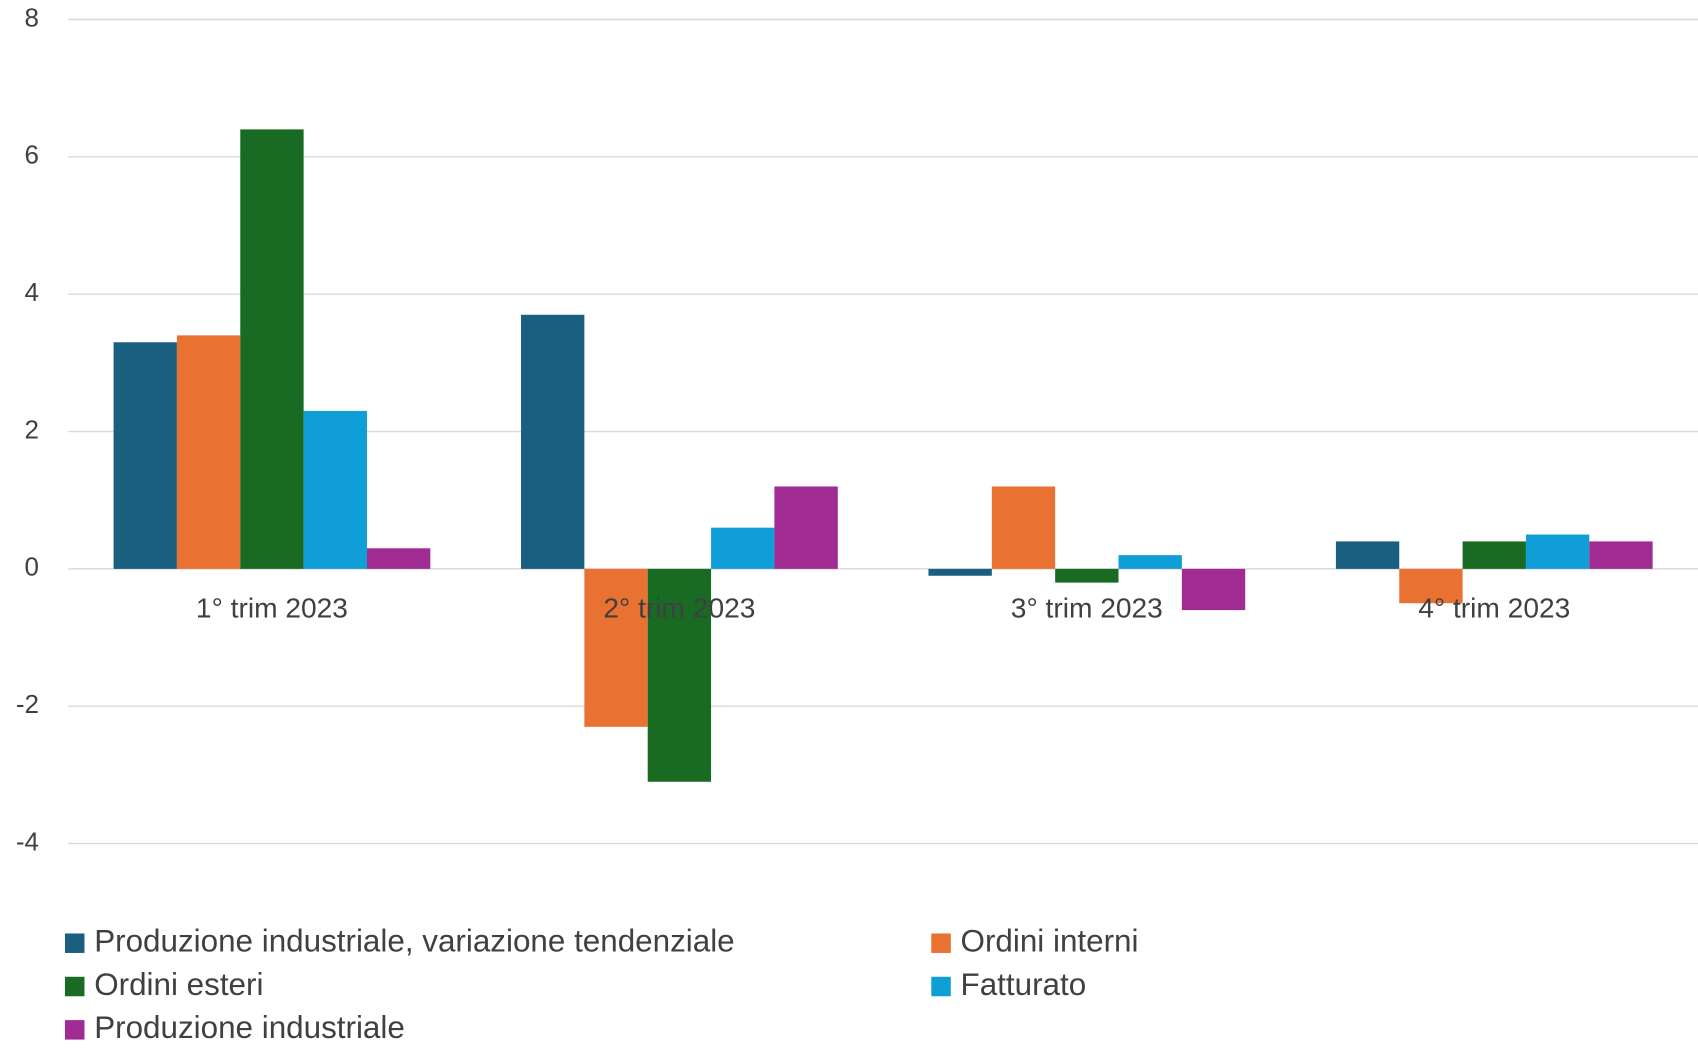 This screenshot has height=1050, width=1698. What do you see at coordinates (32, 17) in the screenshot?
I see `y-tick-label: 8` at bounding box center [32, 17].